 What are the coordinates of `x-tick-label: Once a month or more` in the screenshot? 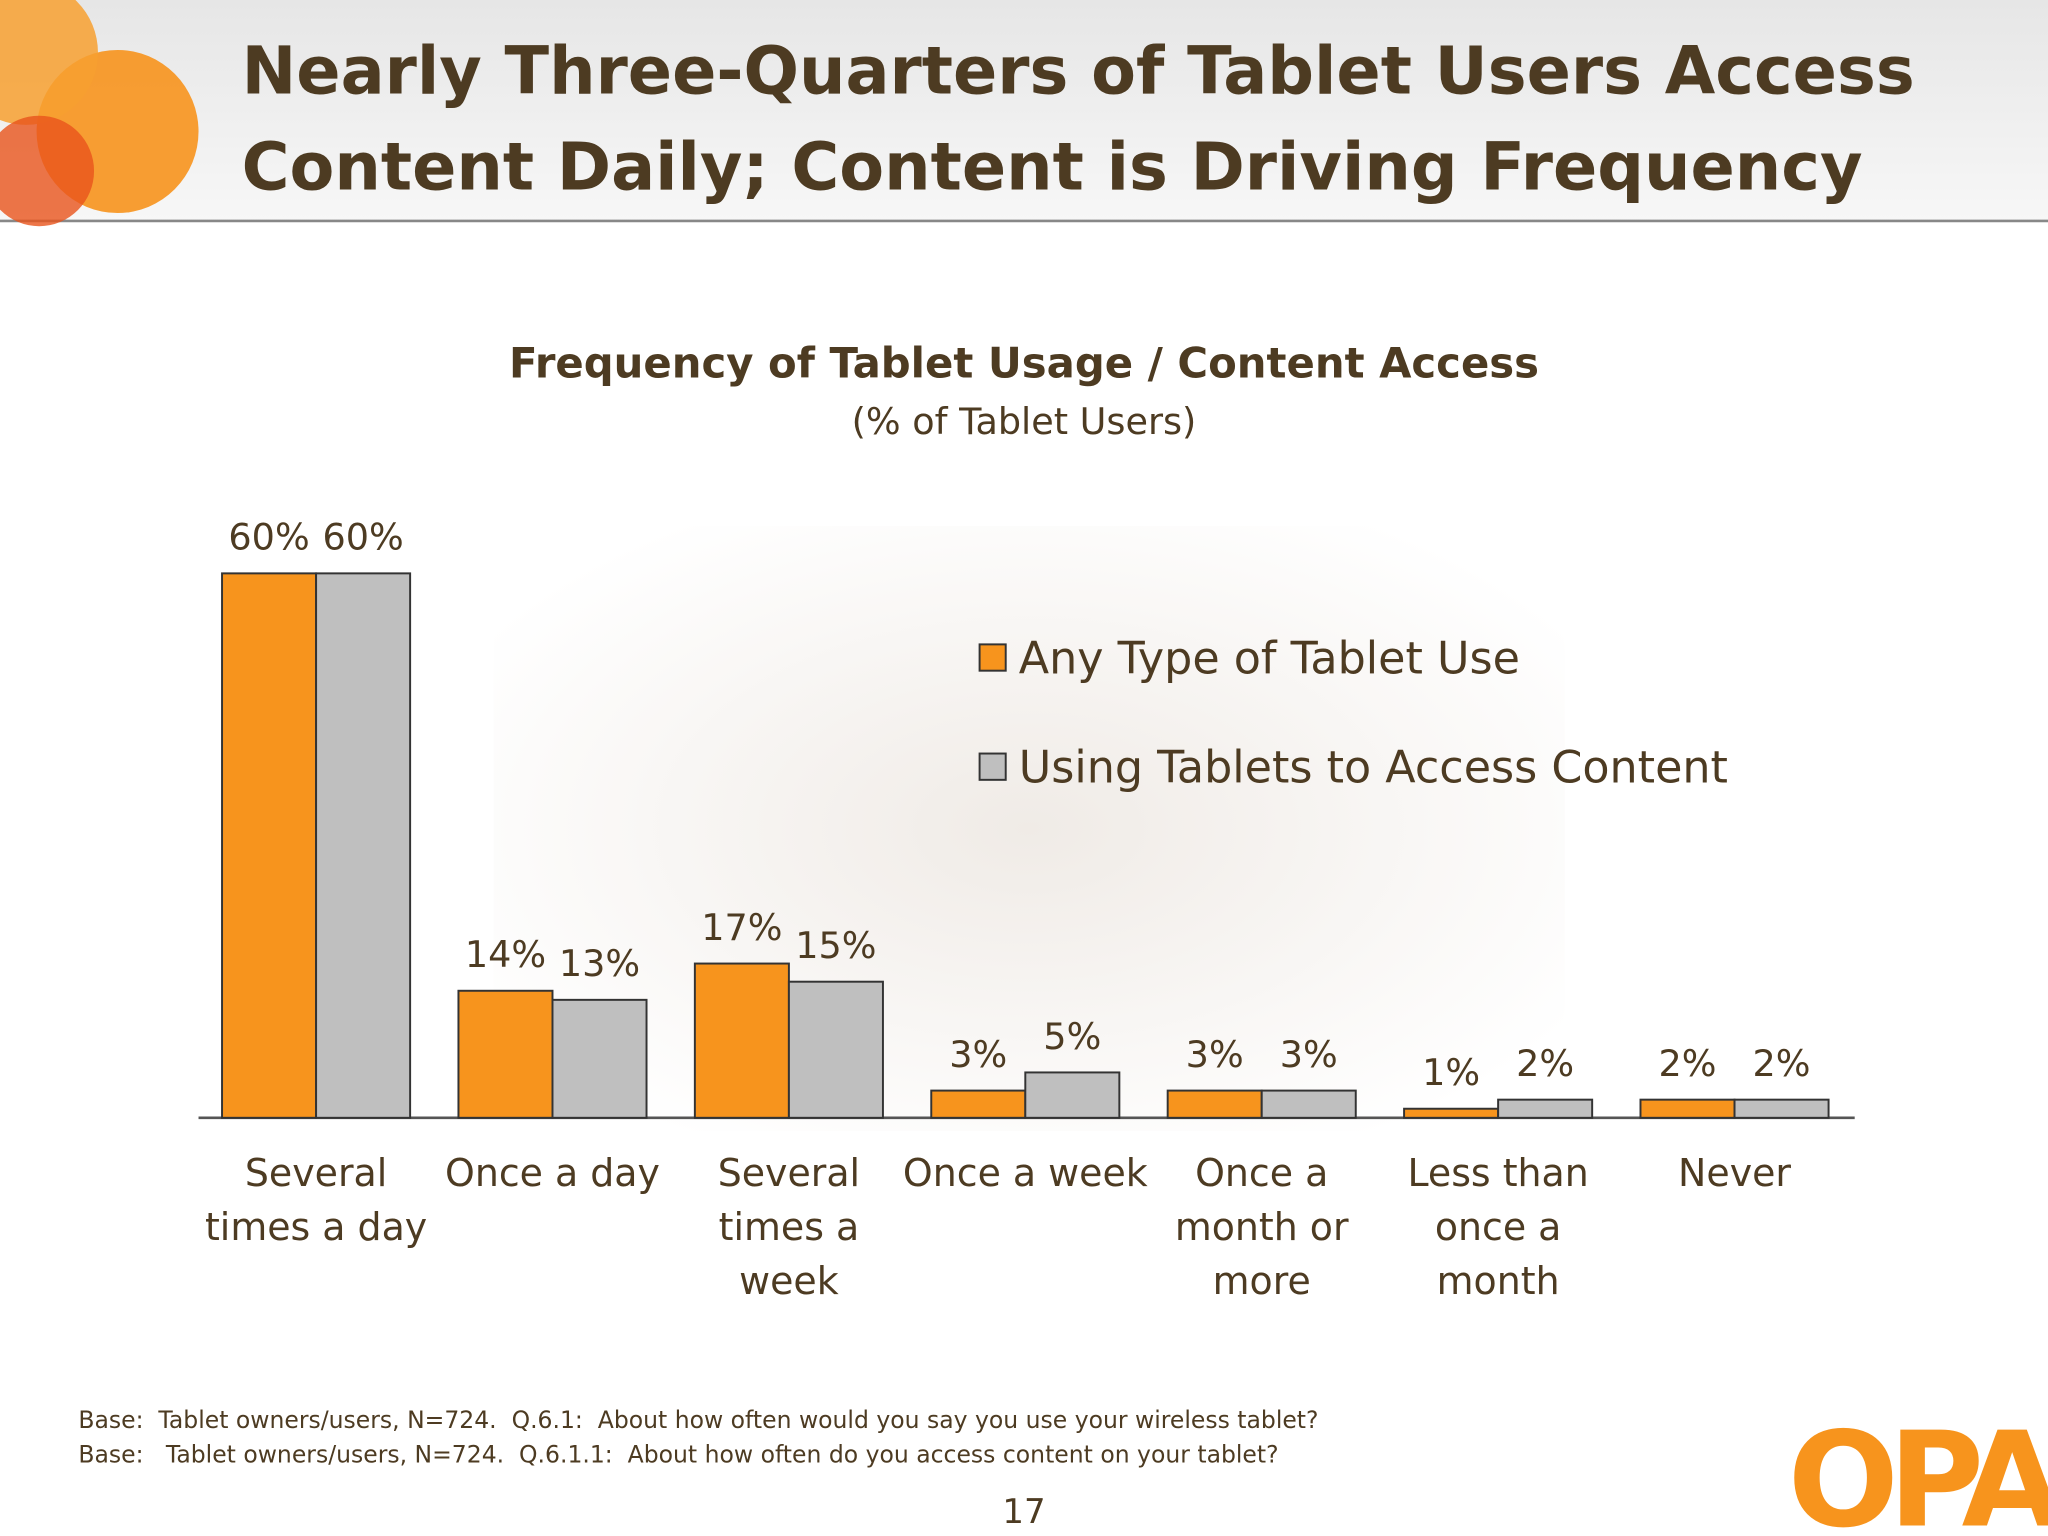 It's located at (1261, 1227).